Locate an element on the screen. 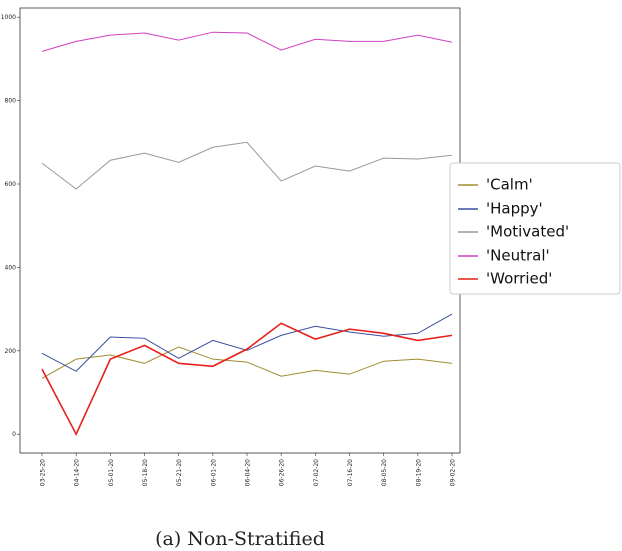 Image resolution: width=622 pixels, height=551 pixels. y-tick-label: 1000 is located at coordinates (8, 17).